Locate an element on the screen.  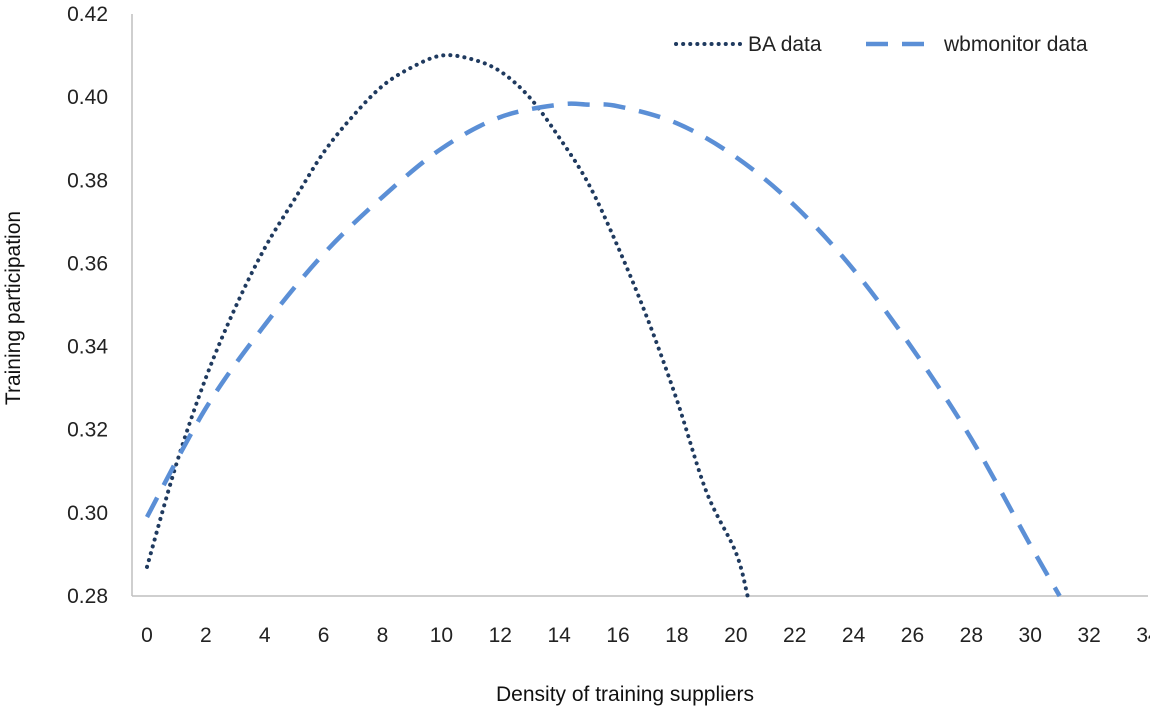
x-tick-label: 28 is located at coordinates (971, 635).